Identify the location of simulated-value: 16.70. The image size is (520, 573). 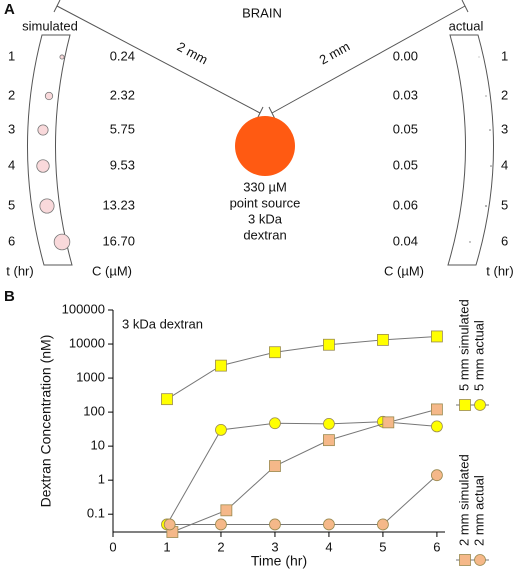
(118, 240).